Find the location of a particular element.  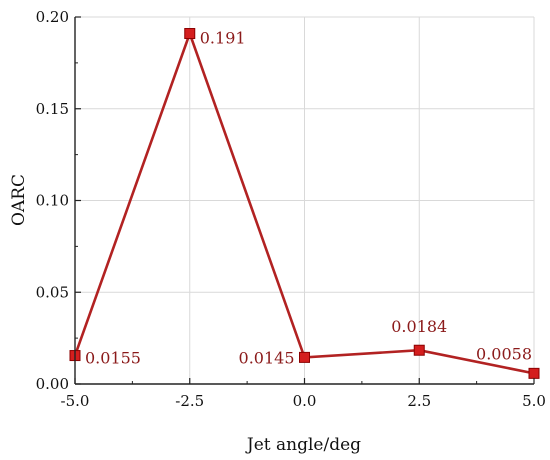

x-tick-label: 0.0 is located at coordinates (305, 401).